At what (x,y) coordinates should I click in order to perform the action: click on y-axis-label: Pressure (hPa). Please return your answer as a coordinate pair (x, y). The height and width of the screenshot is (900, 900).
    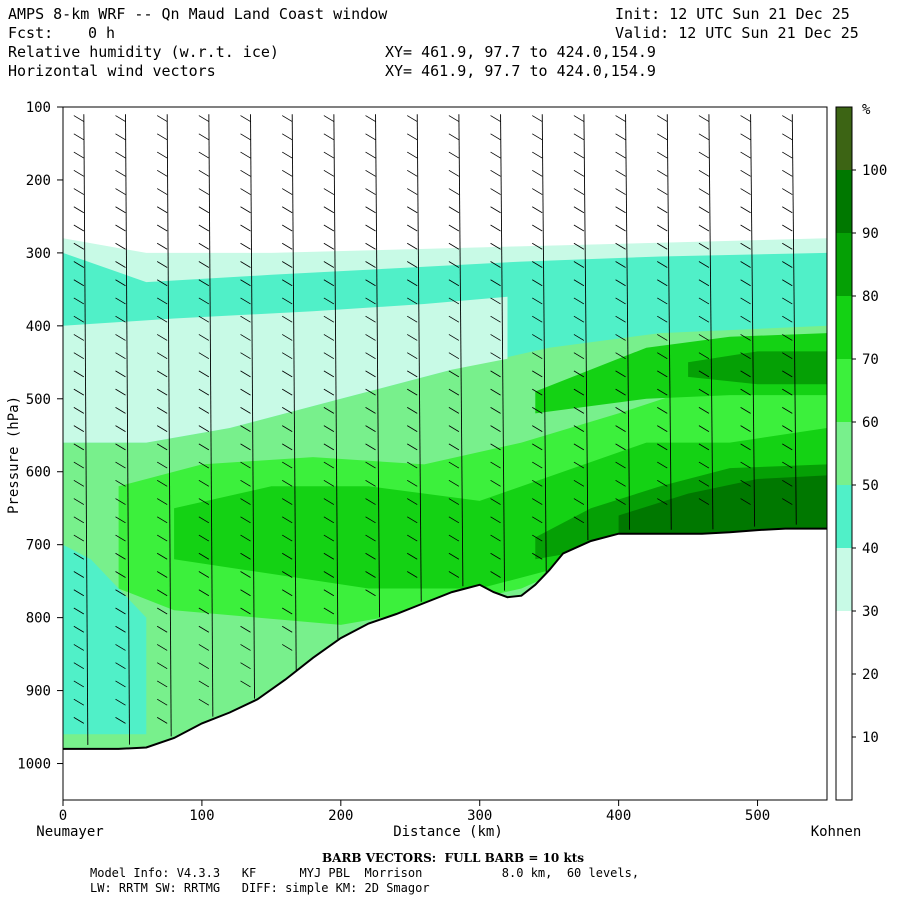
    Looking at the image, I should click on (14, 455).